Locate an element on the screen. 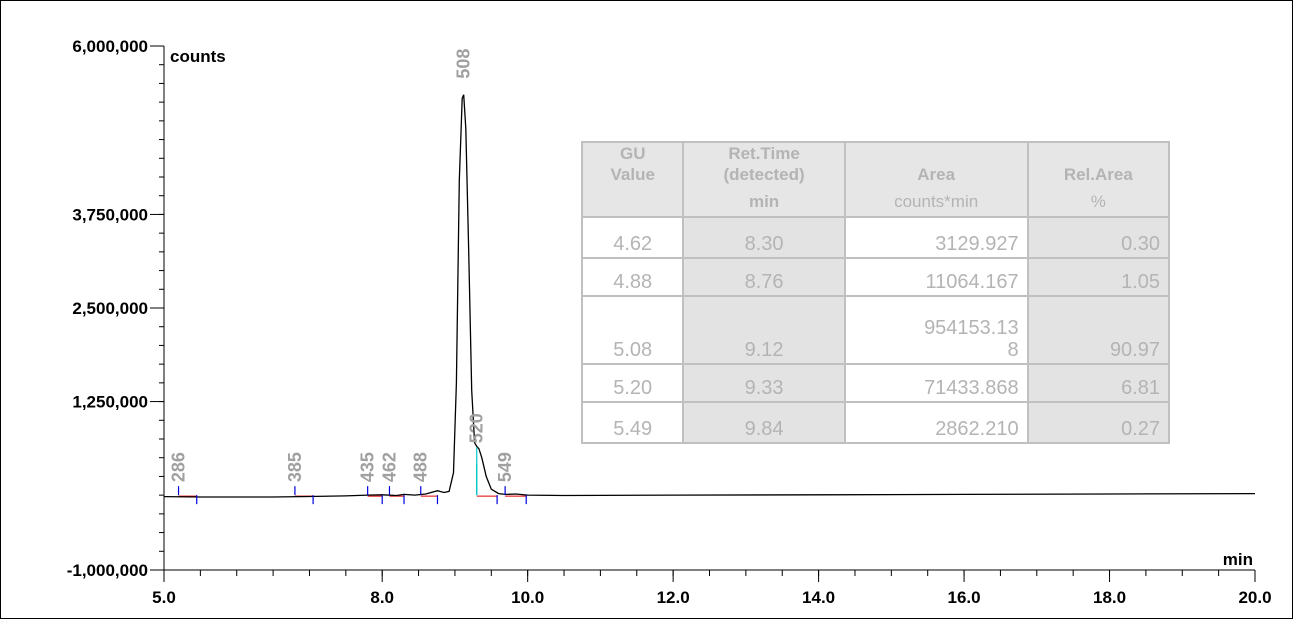 Image resolution: width=1293 pixels, height=619 pixels. x-tick-label: 8.0 is located at coordinates (382, 597).